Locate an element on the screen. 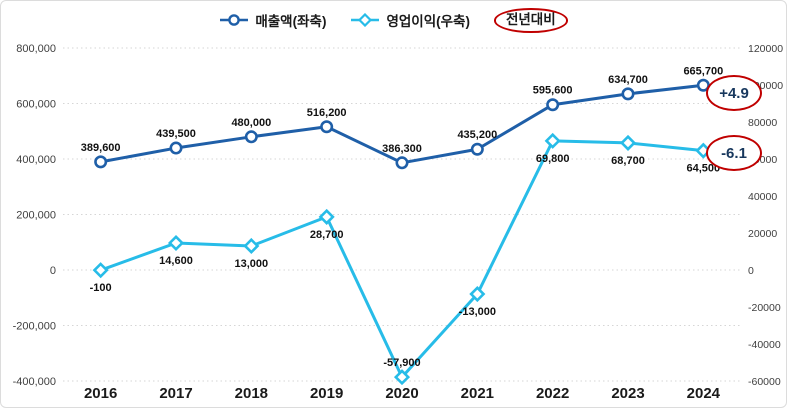 The image size is (787, 408). x-axis-label: 2023 is located at coordinates (627, 393).